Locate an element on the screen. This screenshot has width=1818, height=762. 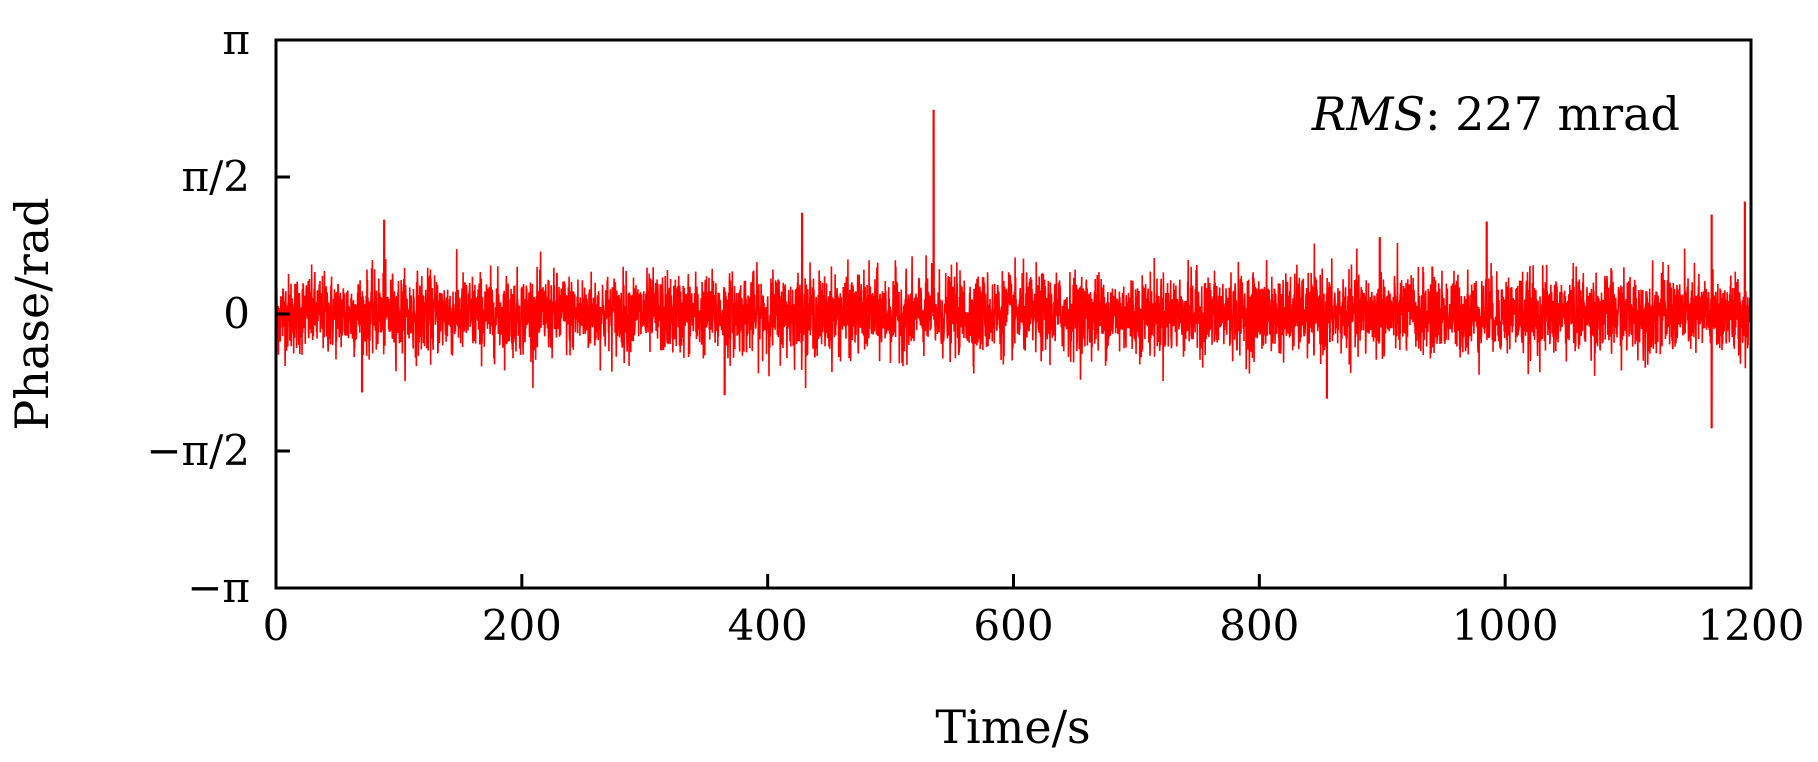
x-tick-label: 200 is located at coordinates (522, 625).